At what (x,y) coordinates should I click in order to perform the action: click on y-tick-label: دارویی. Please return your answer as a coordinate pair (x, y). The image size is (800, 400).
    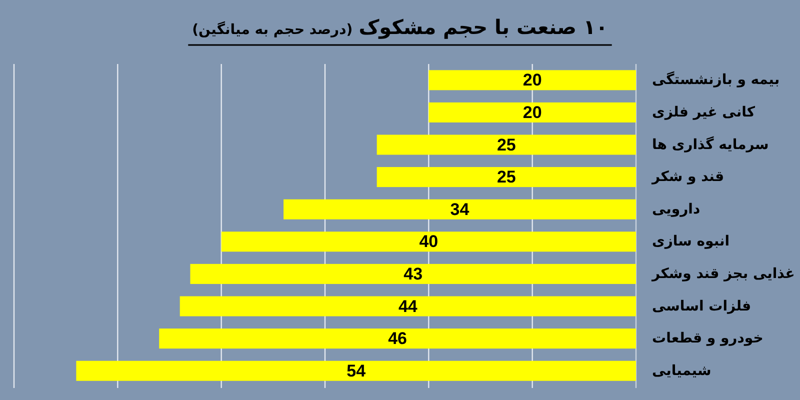
    Looking at the image, I should click on (676, 209).